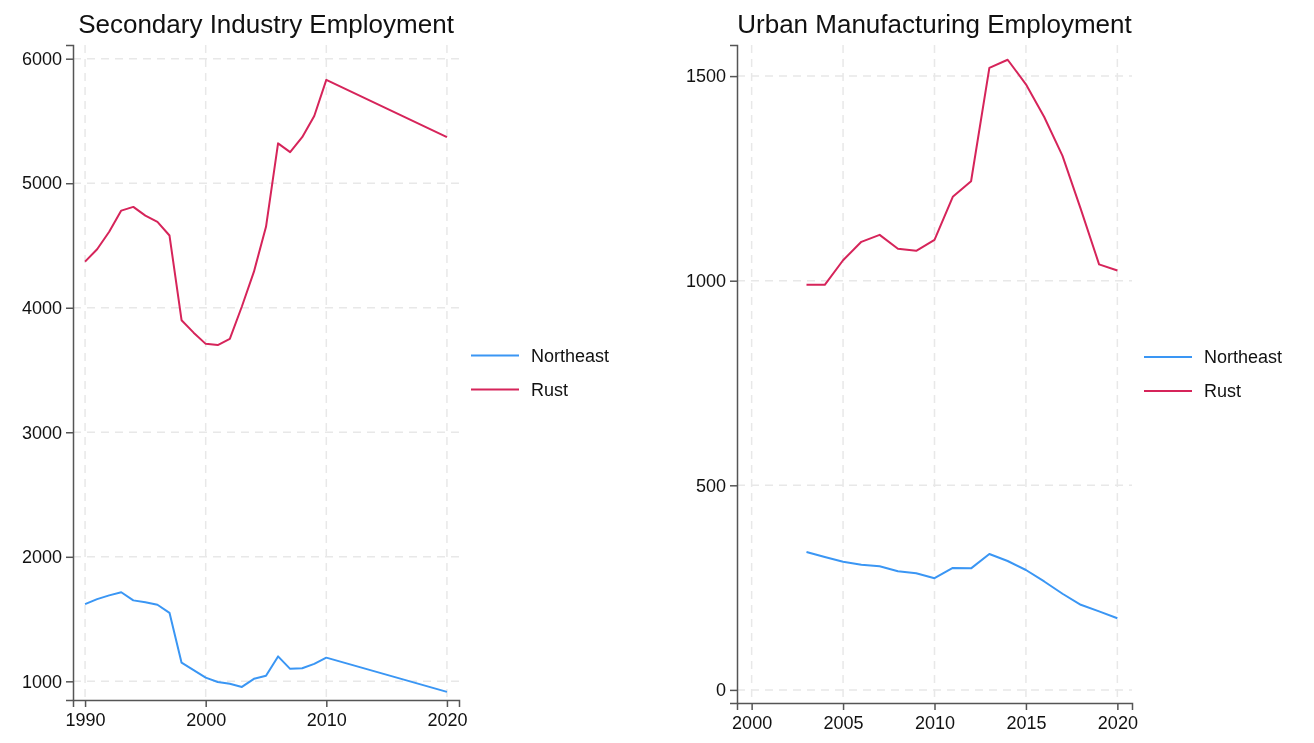  Describe the element at coordinates (705, 76) in the screenshot. I see `y-tick-label: 1500` at that location.